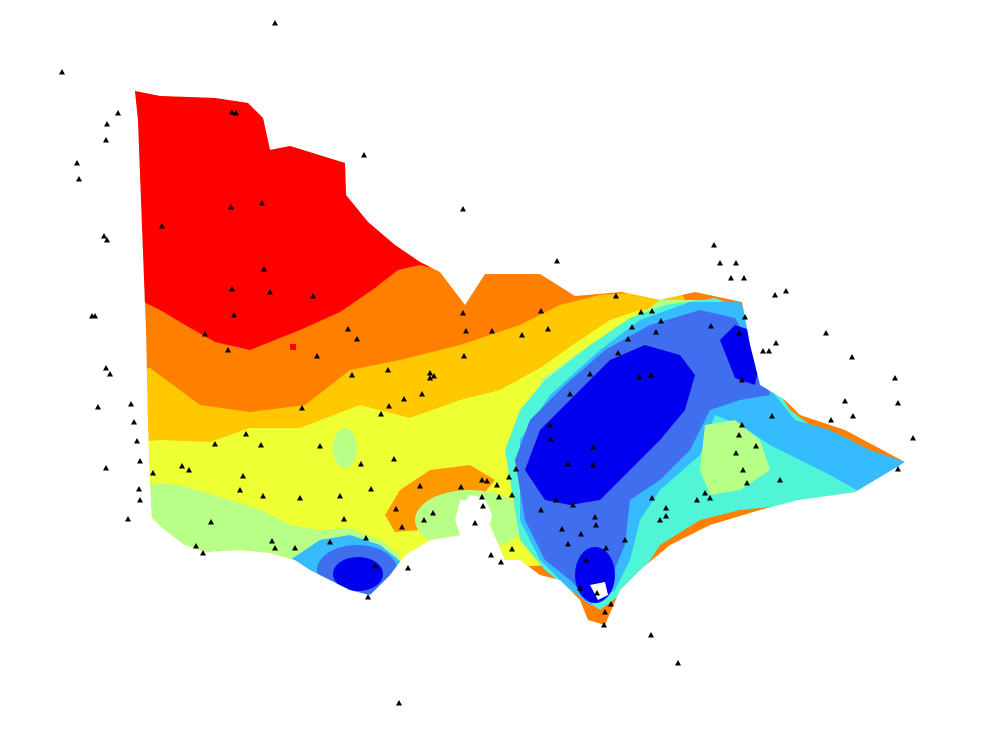 Image resolution: width=990 pixels, height=736 pixels. I want to click on band-red-east-spot, so click(293, 347).